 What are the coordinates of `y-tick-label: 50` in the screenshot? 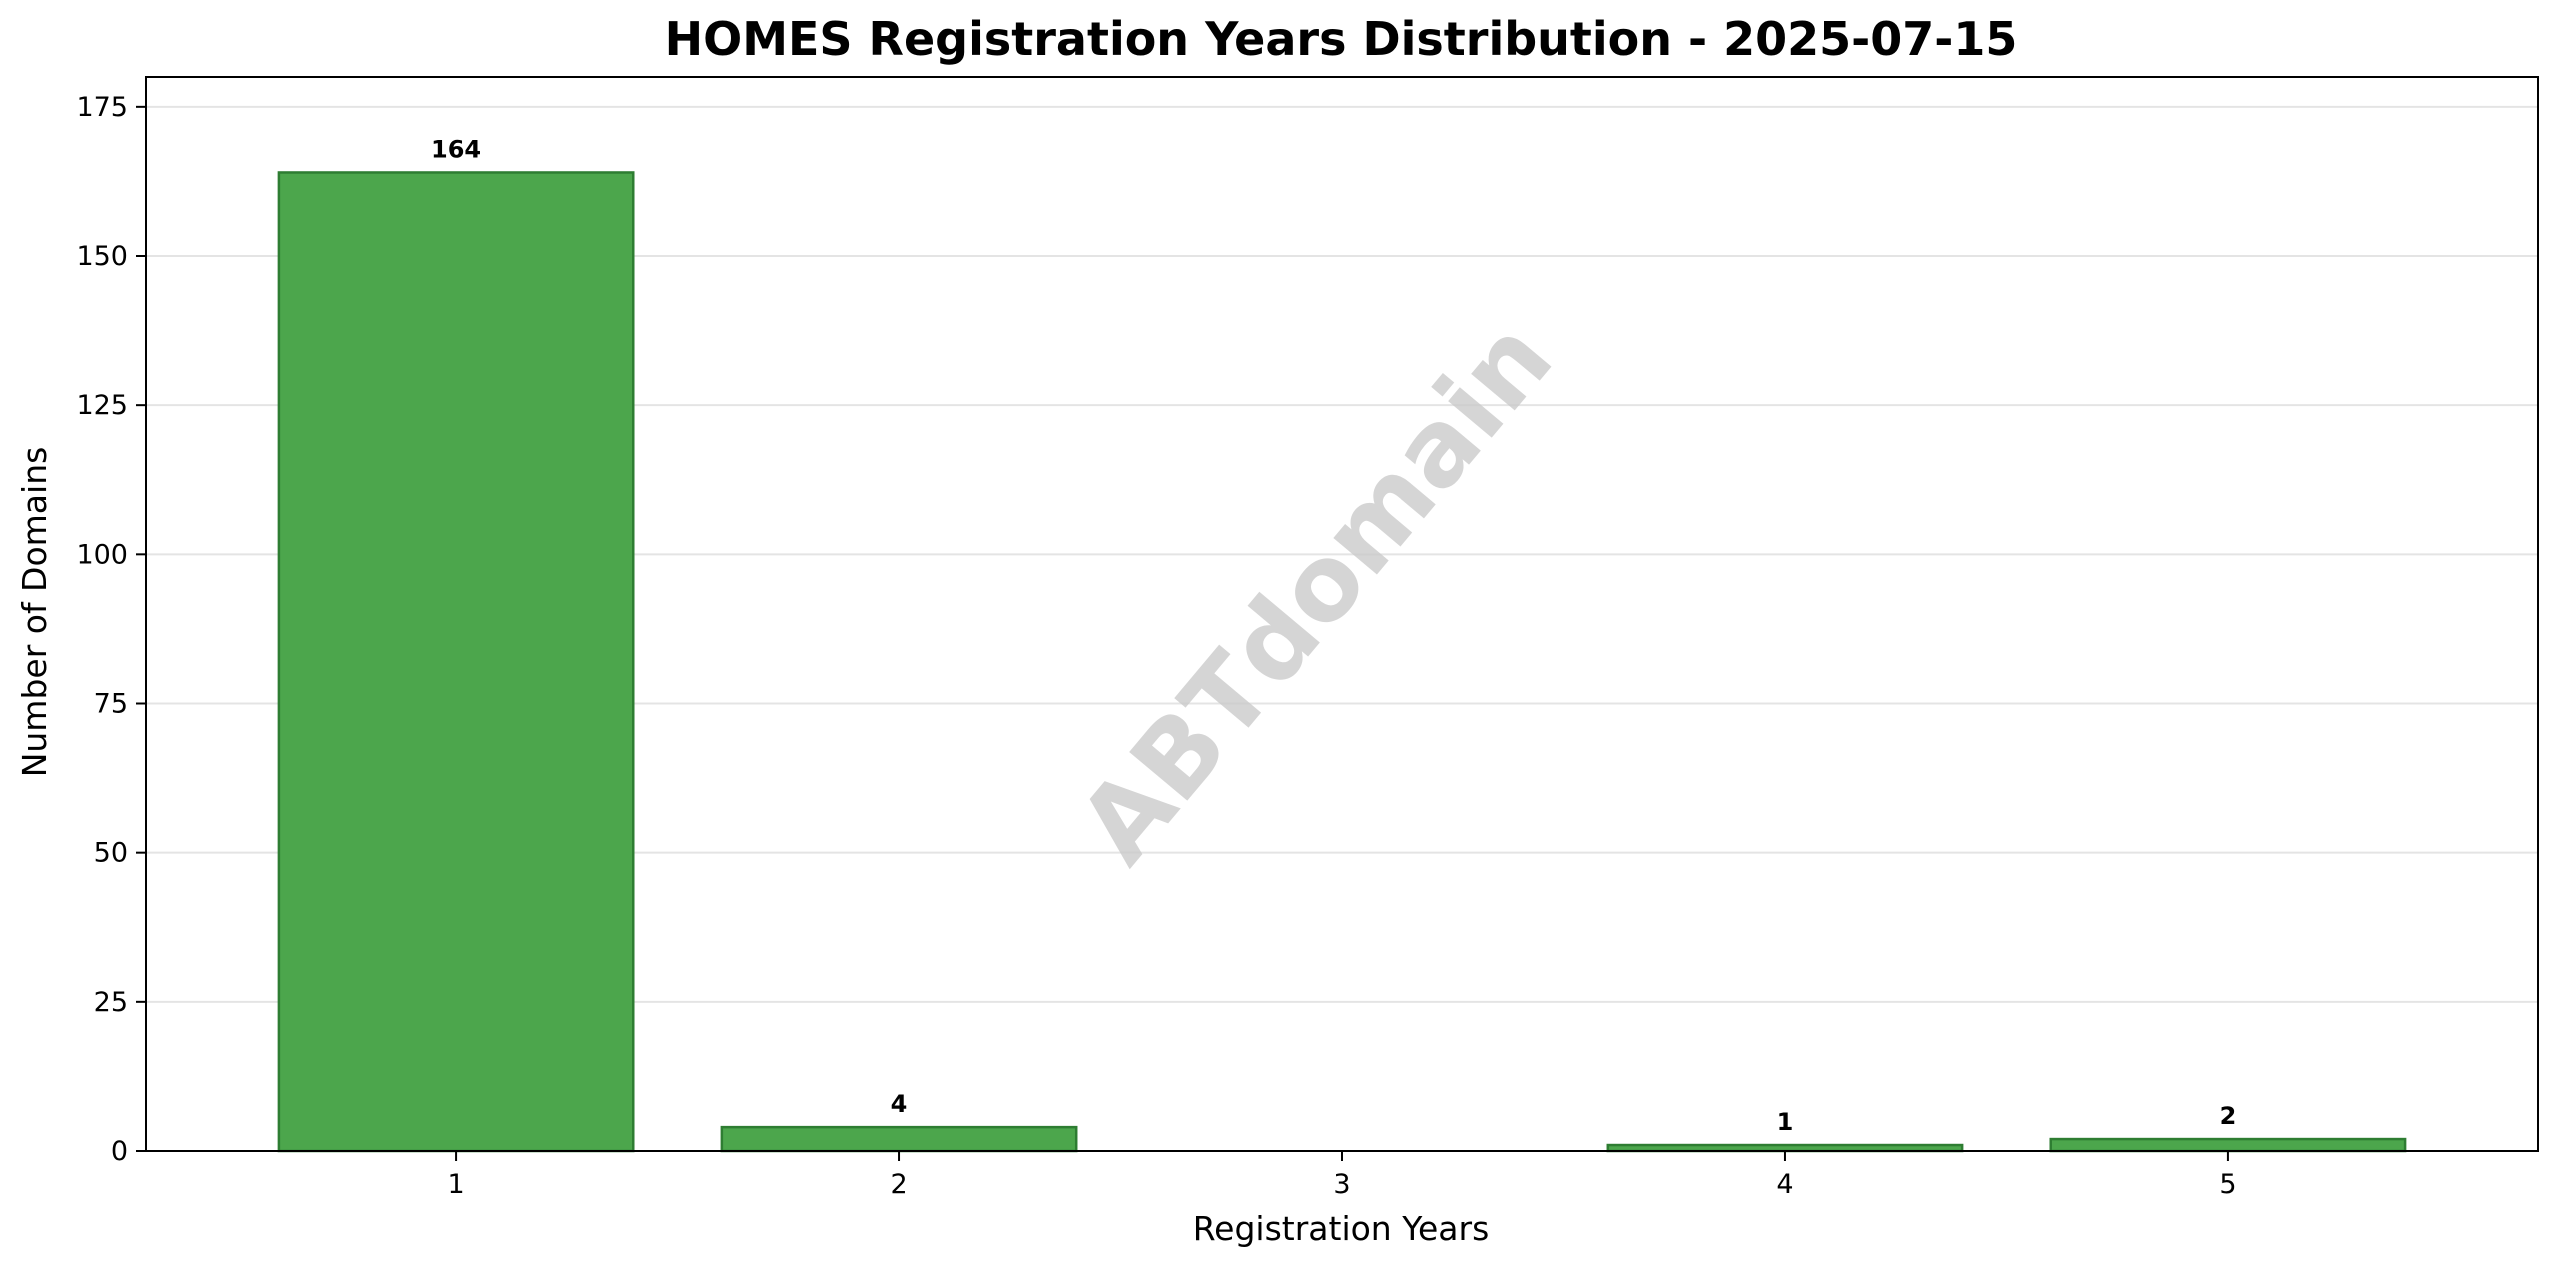 It's located at (111, 853).